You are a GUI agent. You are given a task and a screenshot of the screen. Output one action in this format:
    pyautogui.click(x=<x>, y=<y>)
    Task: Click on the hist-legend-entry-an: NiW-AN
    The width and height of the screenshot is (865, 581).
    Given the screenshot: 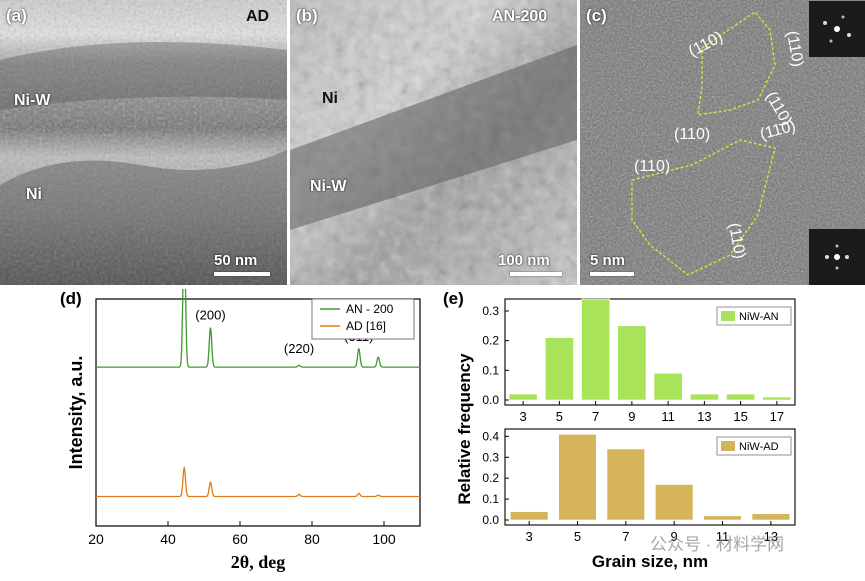 What is the action you would take?
    pyautogui.click(x=759, y=317)
    